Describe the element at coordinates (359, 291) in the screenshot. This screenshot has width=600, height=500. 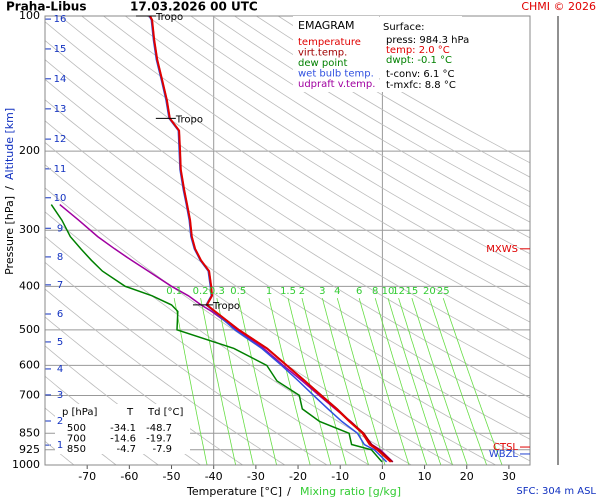
I see `mixing-ratio-label: 6` at that location.